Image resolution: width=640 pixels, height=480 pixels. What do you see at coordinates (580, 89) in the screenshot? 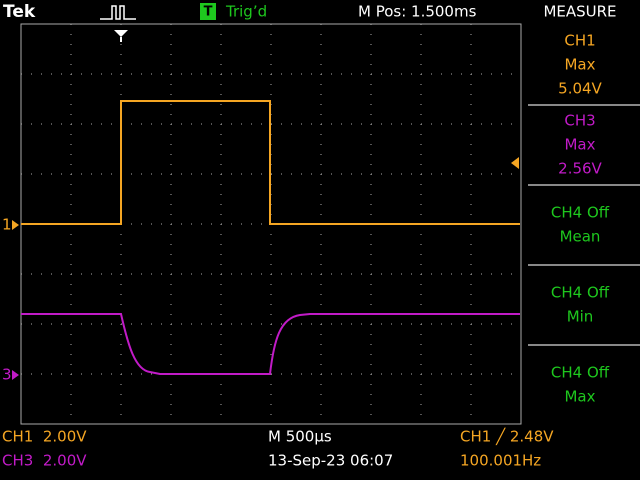
I see `measure-text: 5.04V` at bounding box center [580, 89].